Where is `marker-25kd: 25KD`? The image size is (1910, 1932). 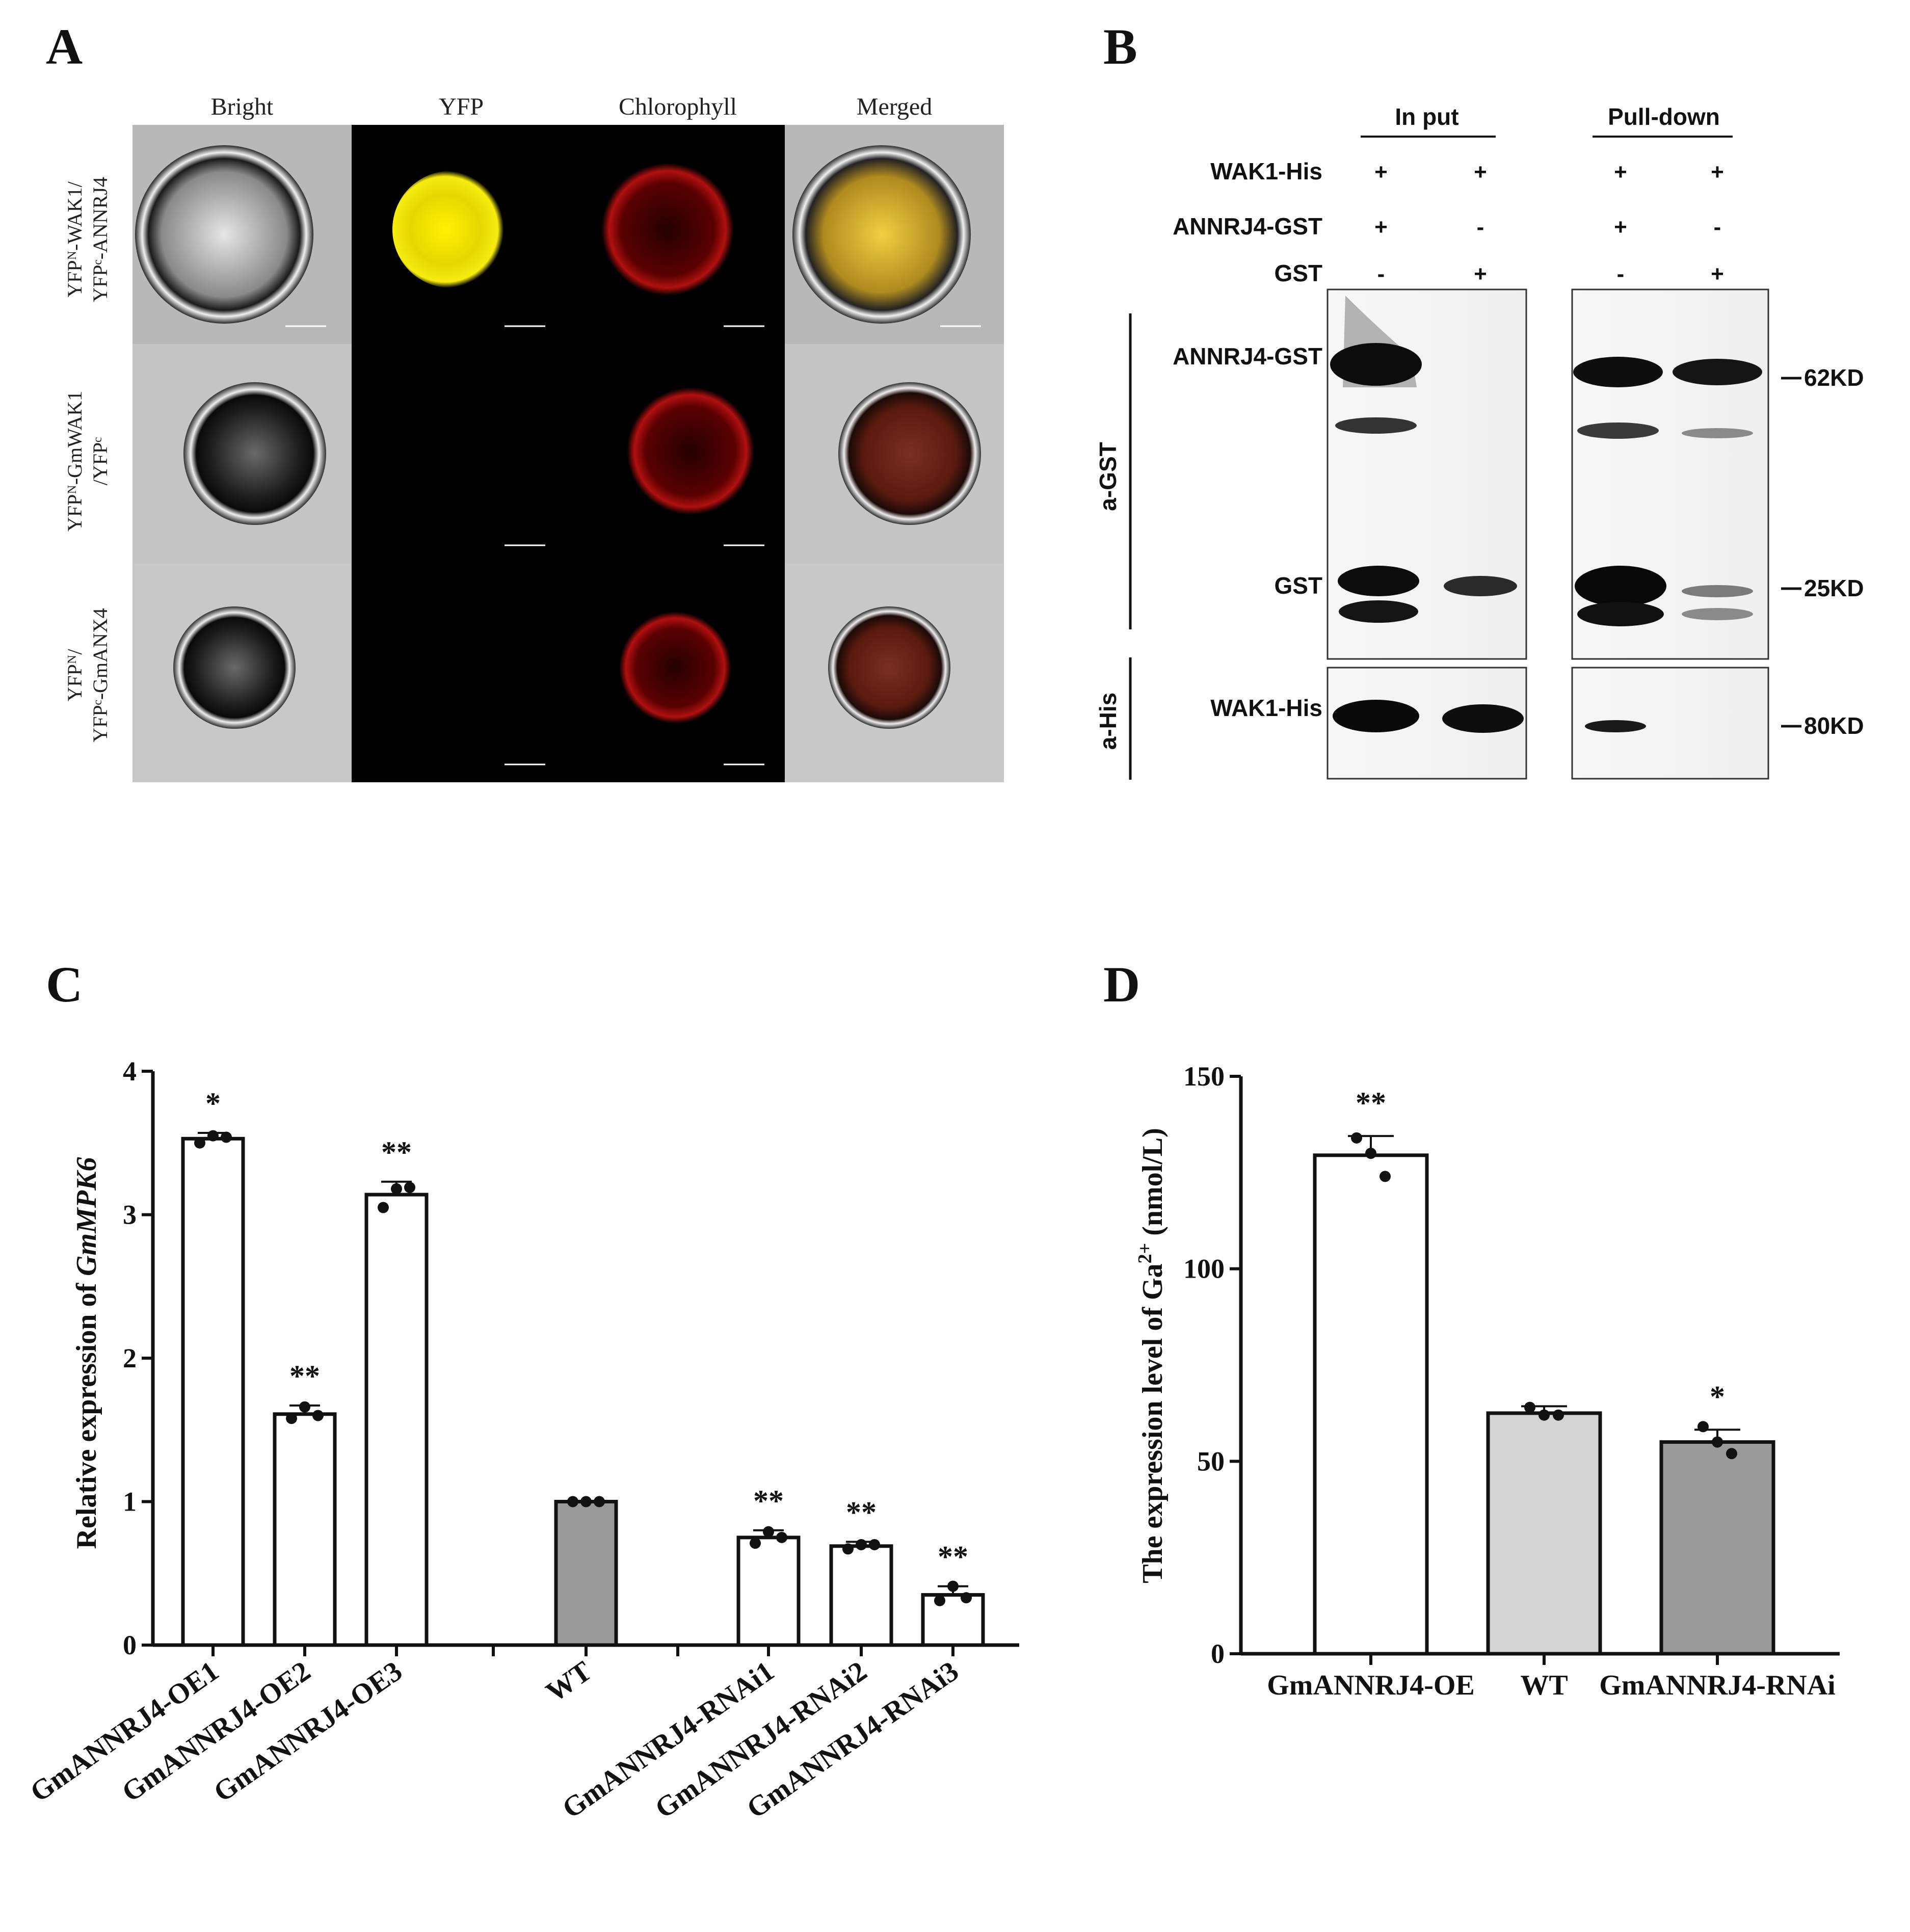 marker-25kd: 25KD is located at coordinates (1834, 588).